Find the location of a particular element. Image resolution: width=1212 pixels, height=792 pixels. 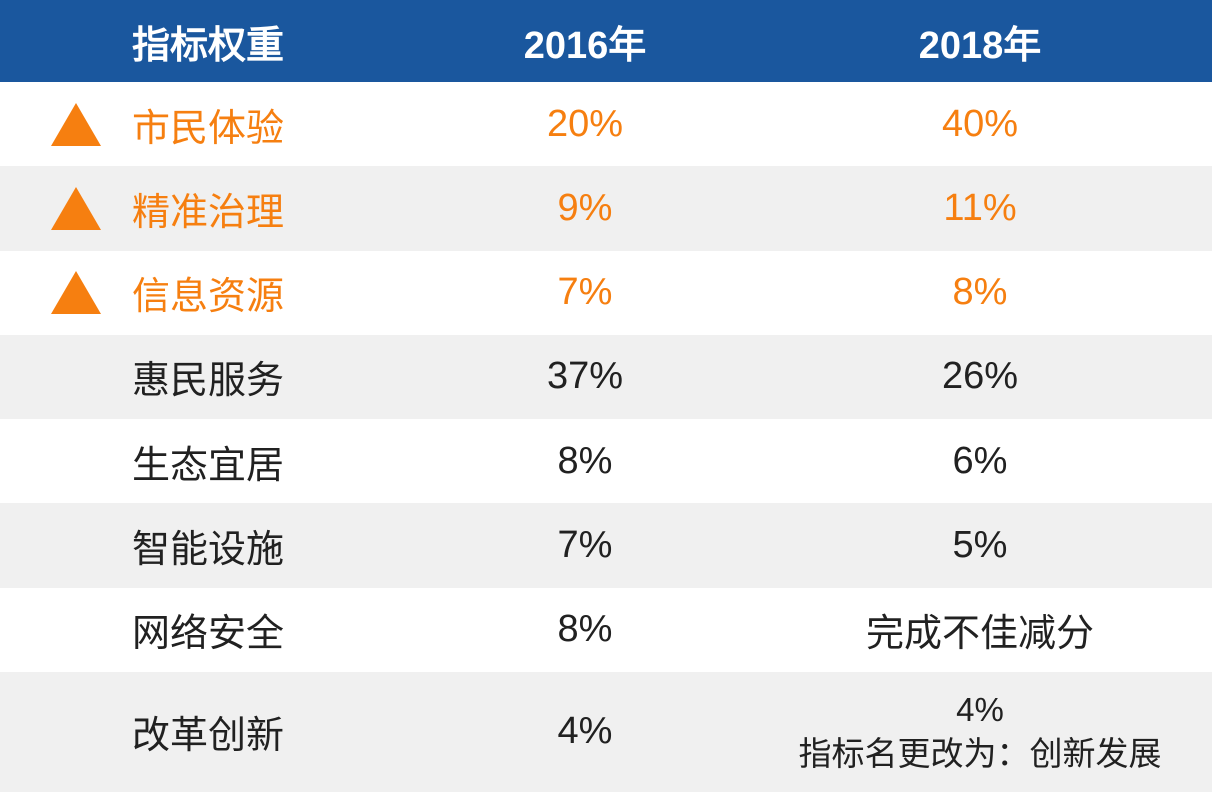

weight-2018-cell: 26% is located at coordinates (980, 376).